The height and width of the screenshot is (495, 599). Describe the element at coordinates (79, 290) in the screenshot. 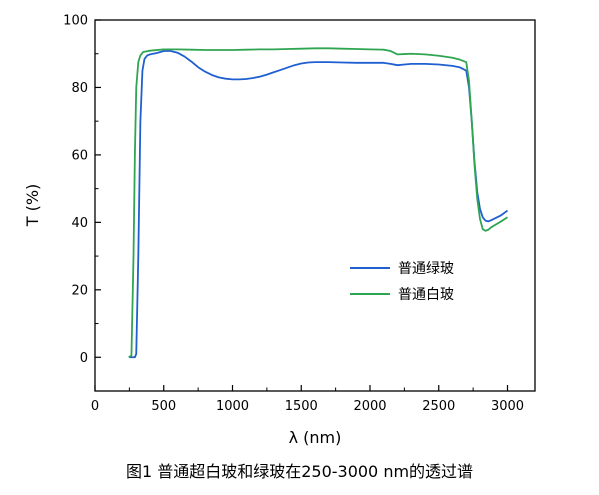

I see `y-tick-label: 20` at that location.